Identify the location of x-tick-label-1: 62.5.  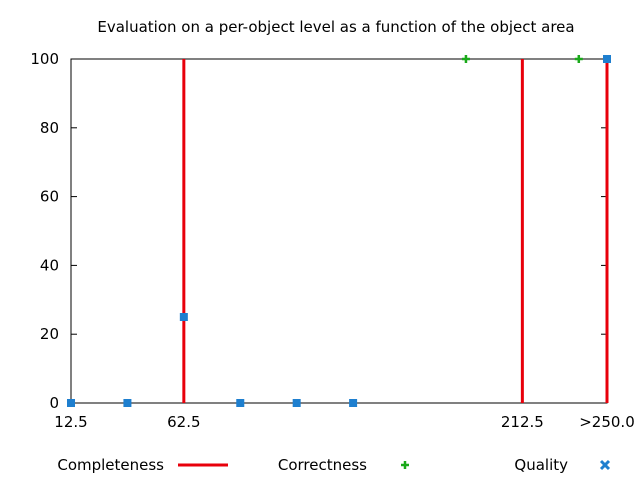
(183, 422).